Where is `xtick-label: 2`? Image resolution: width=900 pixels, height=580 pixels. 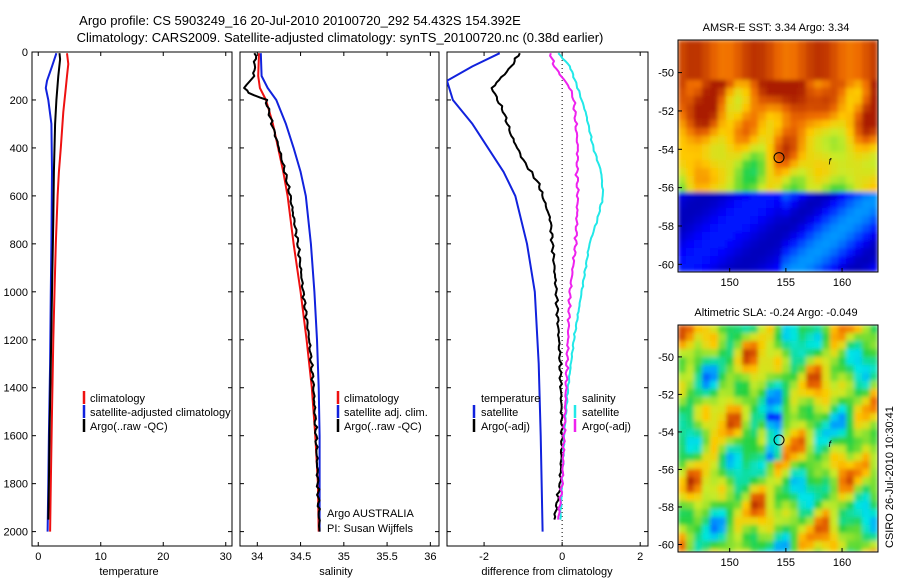
xtick-label: 2 is located at coordinates (640, 557).